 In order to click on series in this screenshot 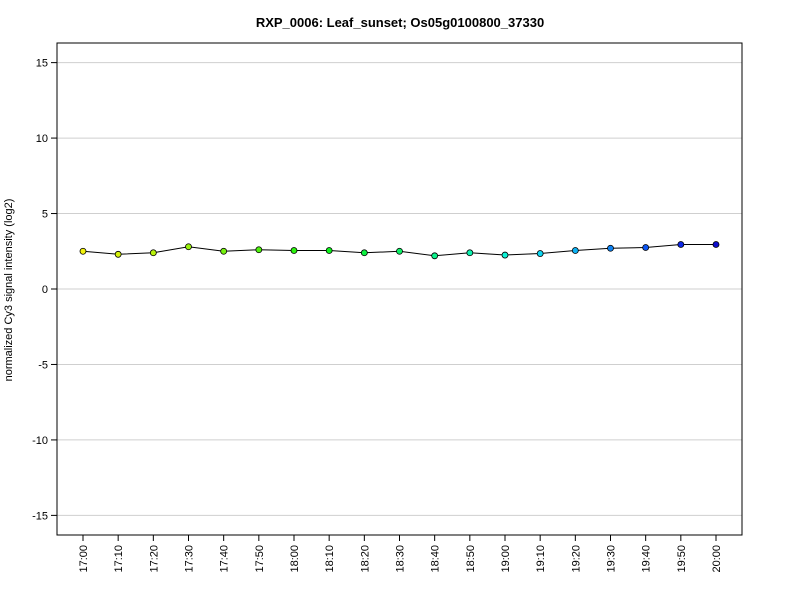, I will do `click(399, 250)`.